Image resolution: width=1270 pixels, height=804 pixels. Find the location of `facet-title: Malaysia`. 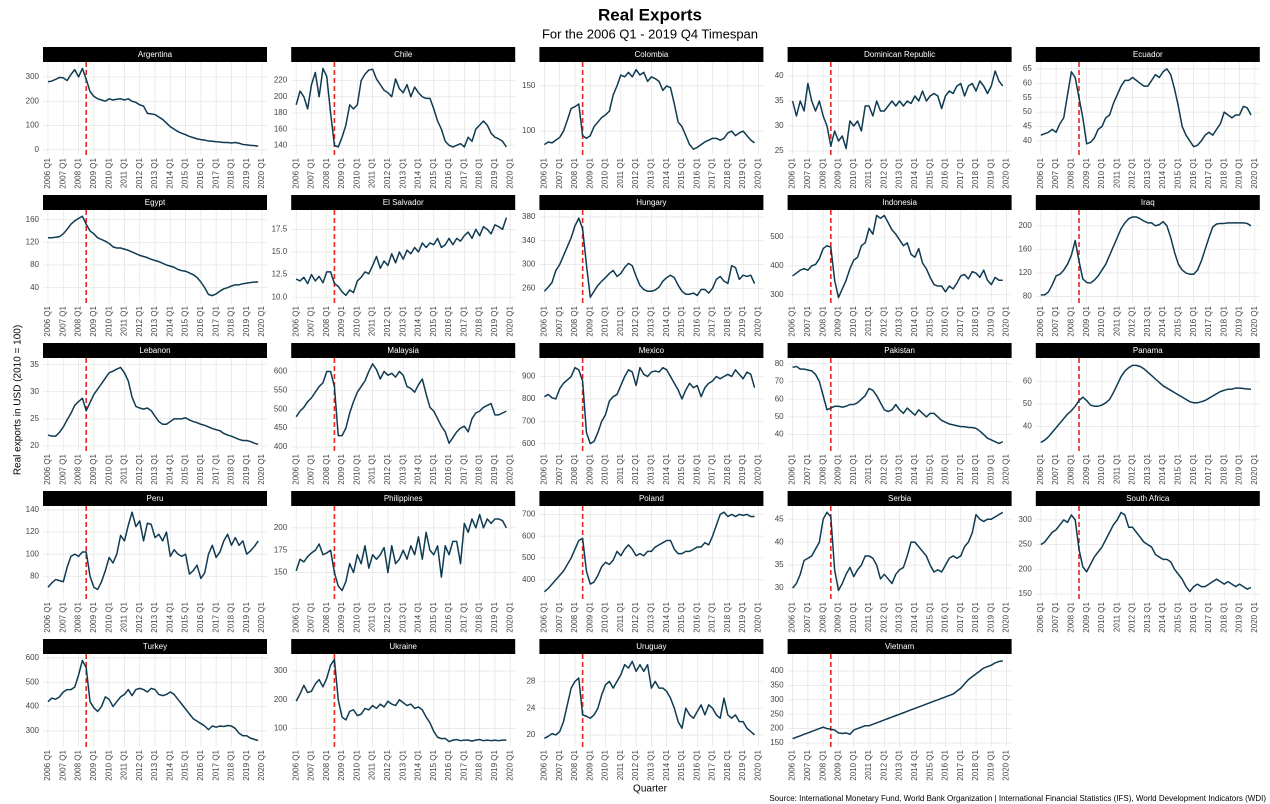

facet-title: Malaysia is located at coordinates (403, 350).